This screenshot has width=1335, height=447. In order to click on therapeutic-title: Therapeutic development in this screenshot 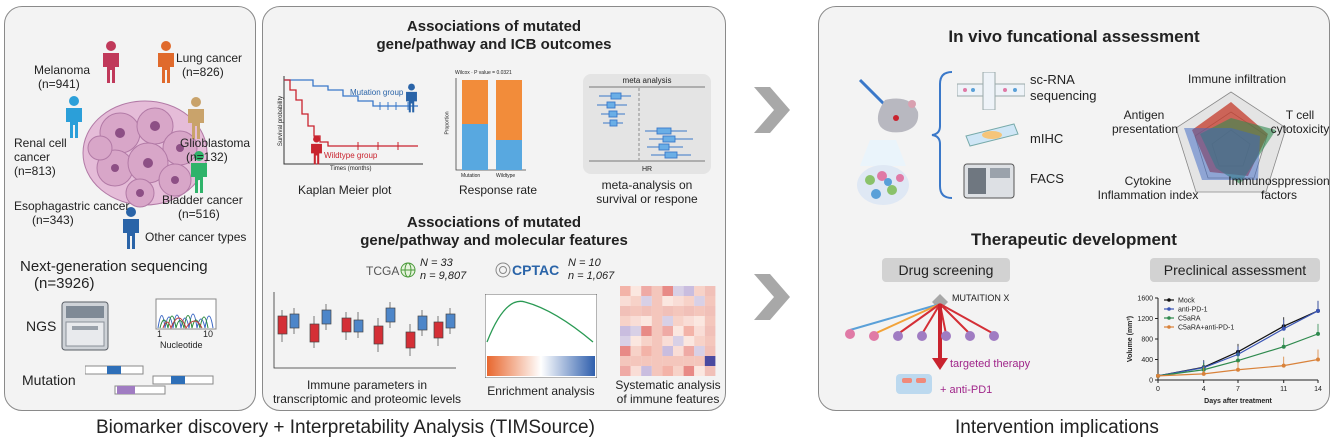, I will do `click(1074, 239)`.